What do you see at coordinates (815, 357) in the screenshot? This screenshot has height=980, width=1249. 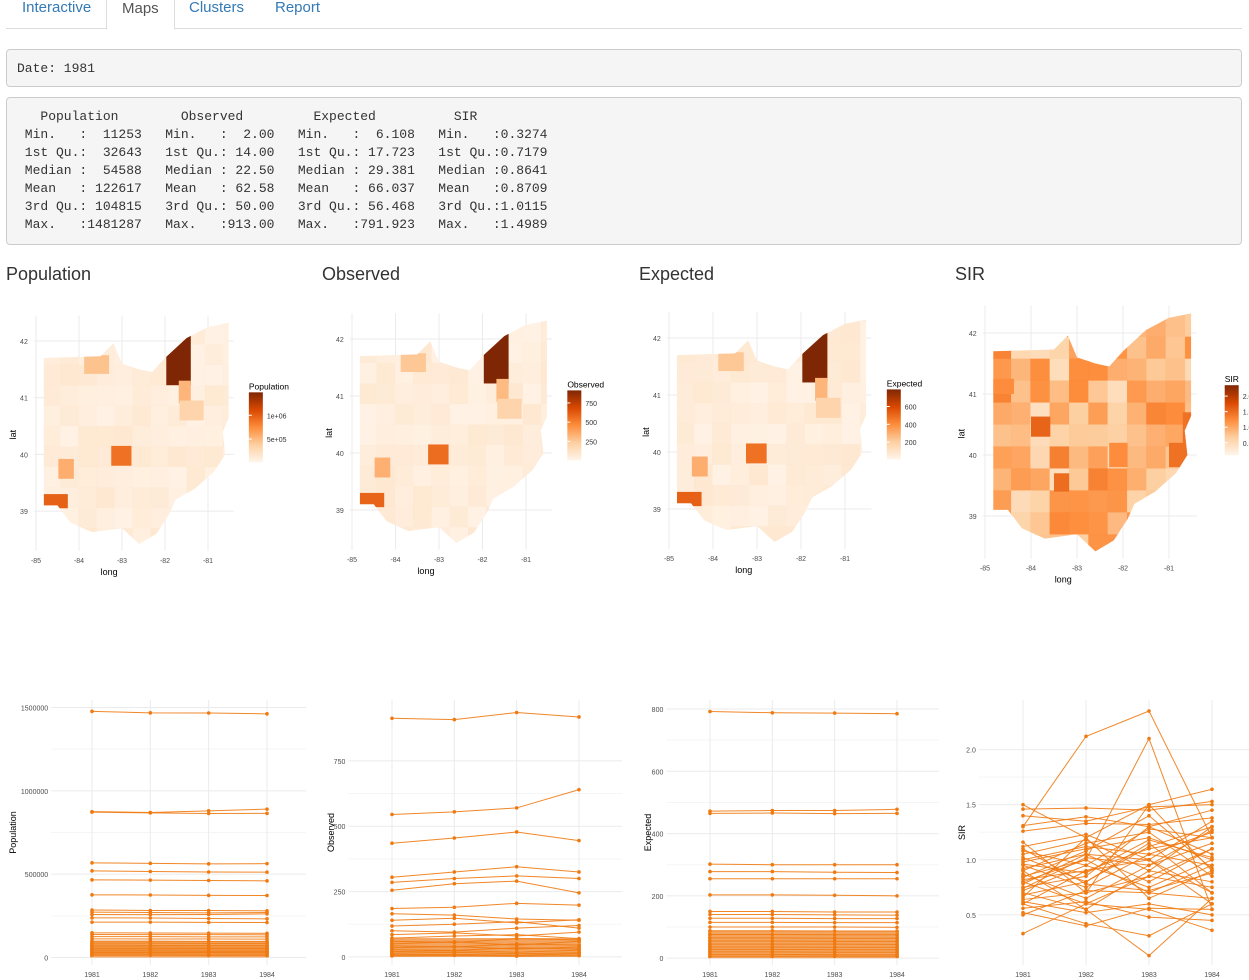 I see `county-cuyahoga` at bounding box center [815, 357].